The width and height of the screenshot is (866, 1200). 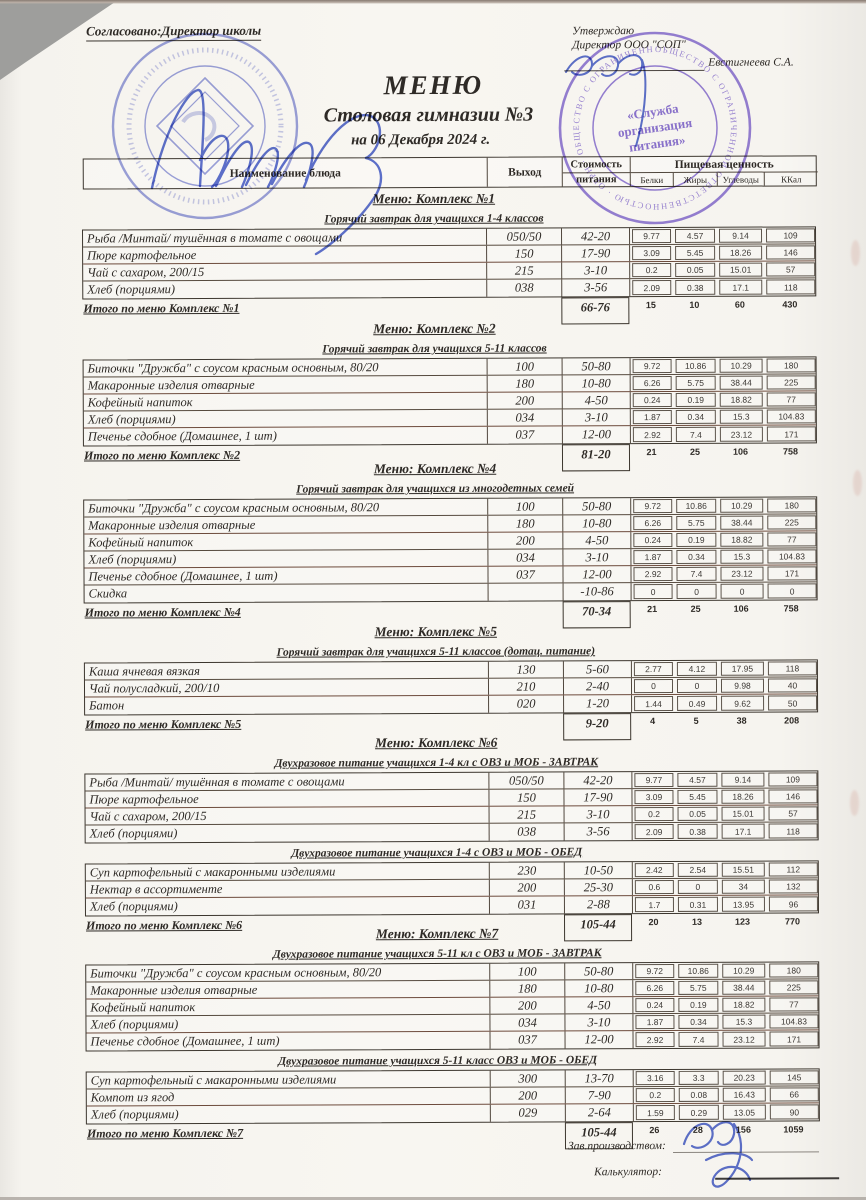 I want to click on dish-name: Печенье сдобное (Домашнее, 1 шт), so click(x=285, y=436).